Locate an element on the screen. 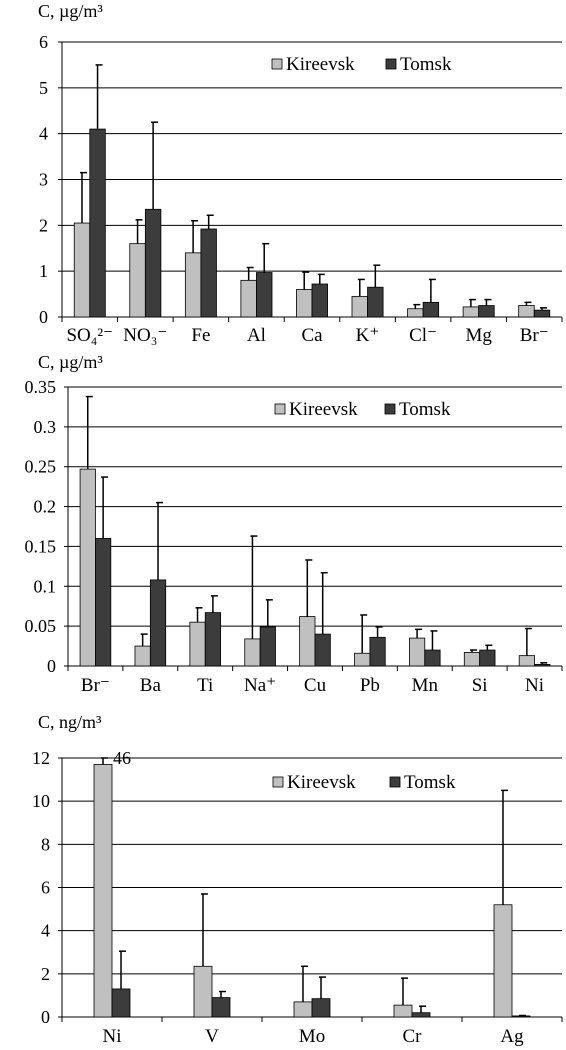 The image size is (566, 1050). y-tick-label: 5 is located at coordinates (43, 88).